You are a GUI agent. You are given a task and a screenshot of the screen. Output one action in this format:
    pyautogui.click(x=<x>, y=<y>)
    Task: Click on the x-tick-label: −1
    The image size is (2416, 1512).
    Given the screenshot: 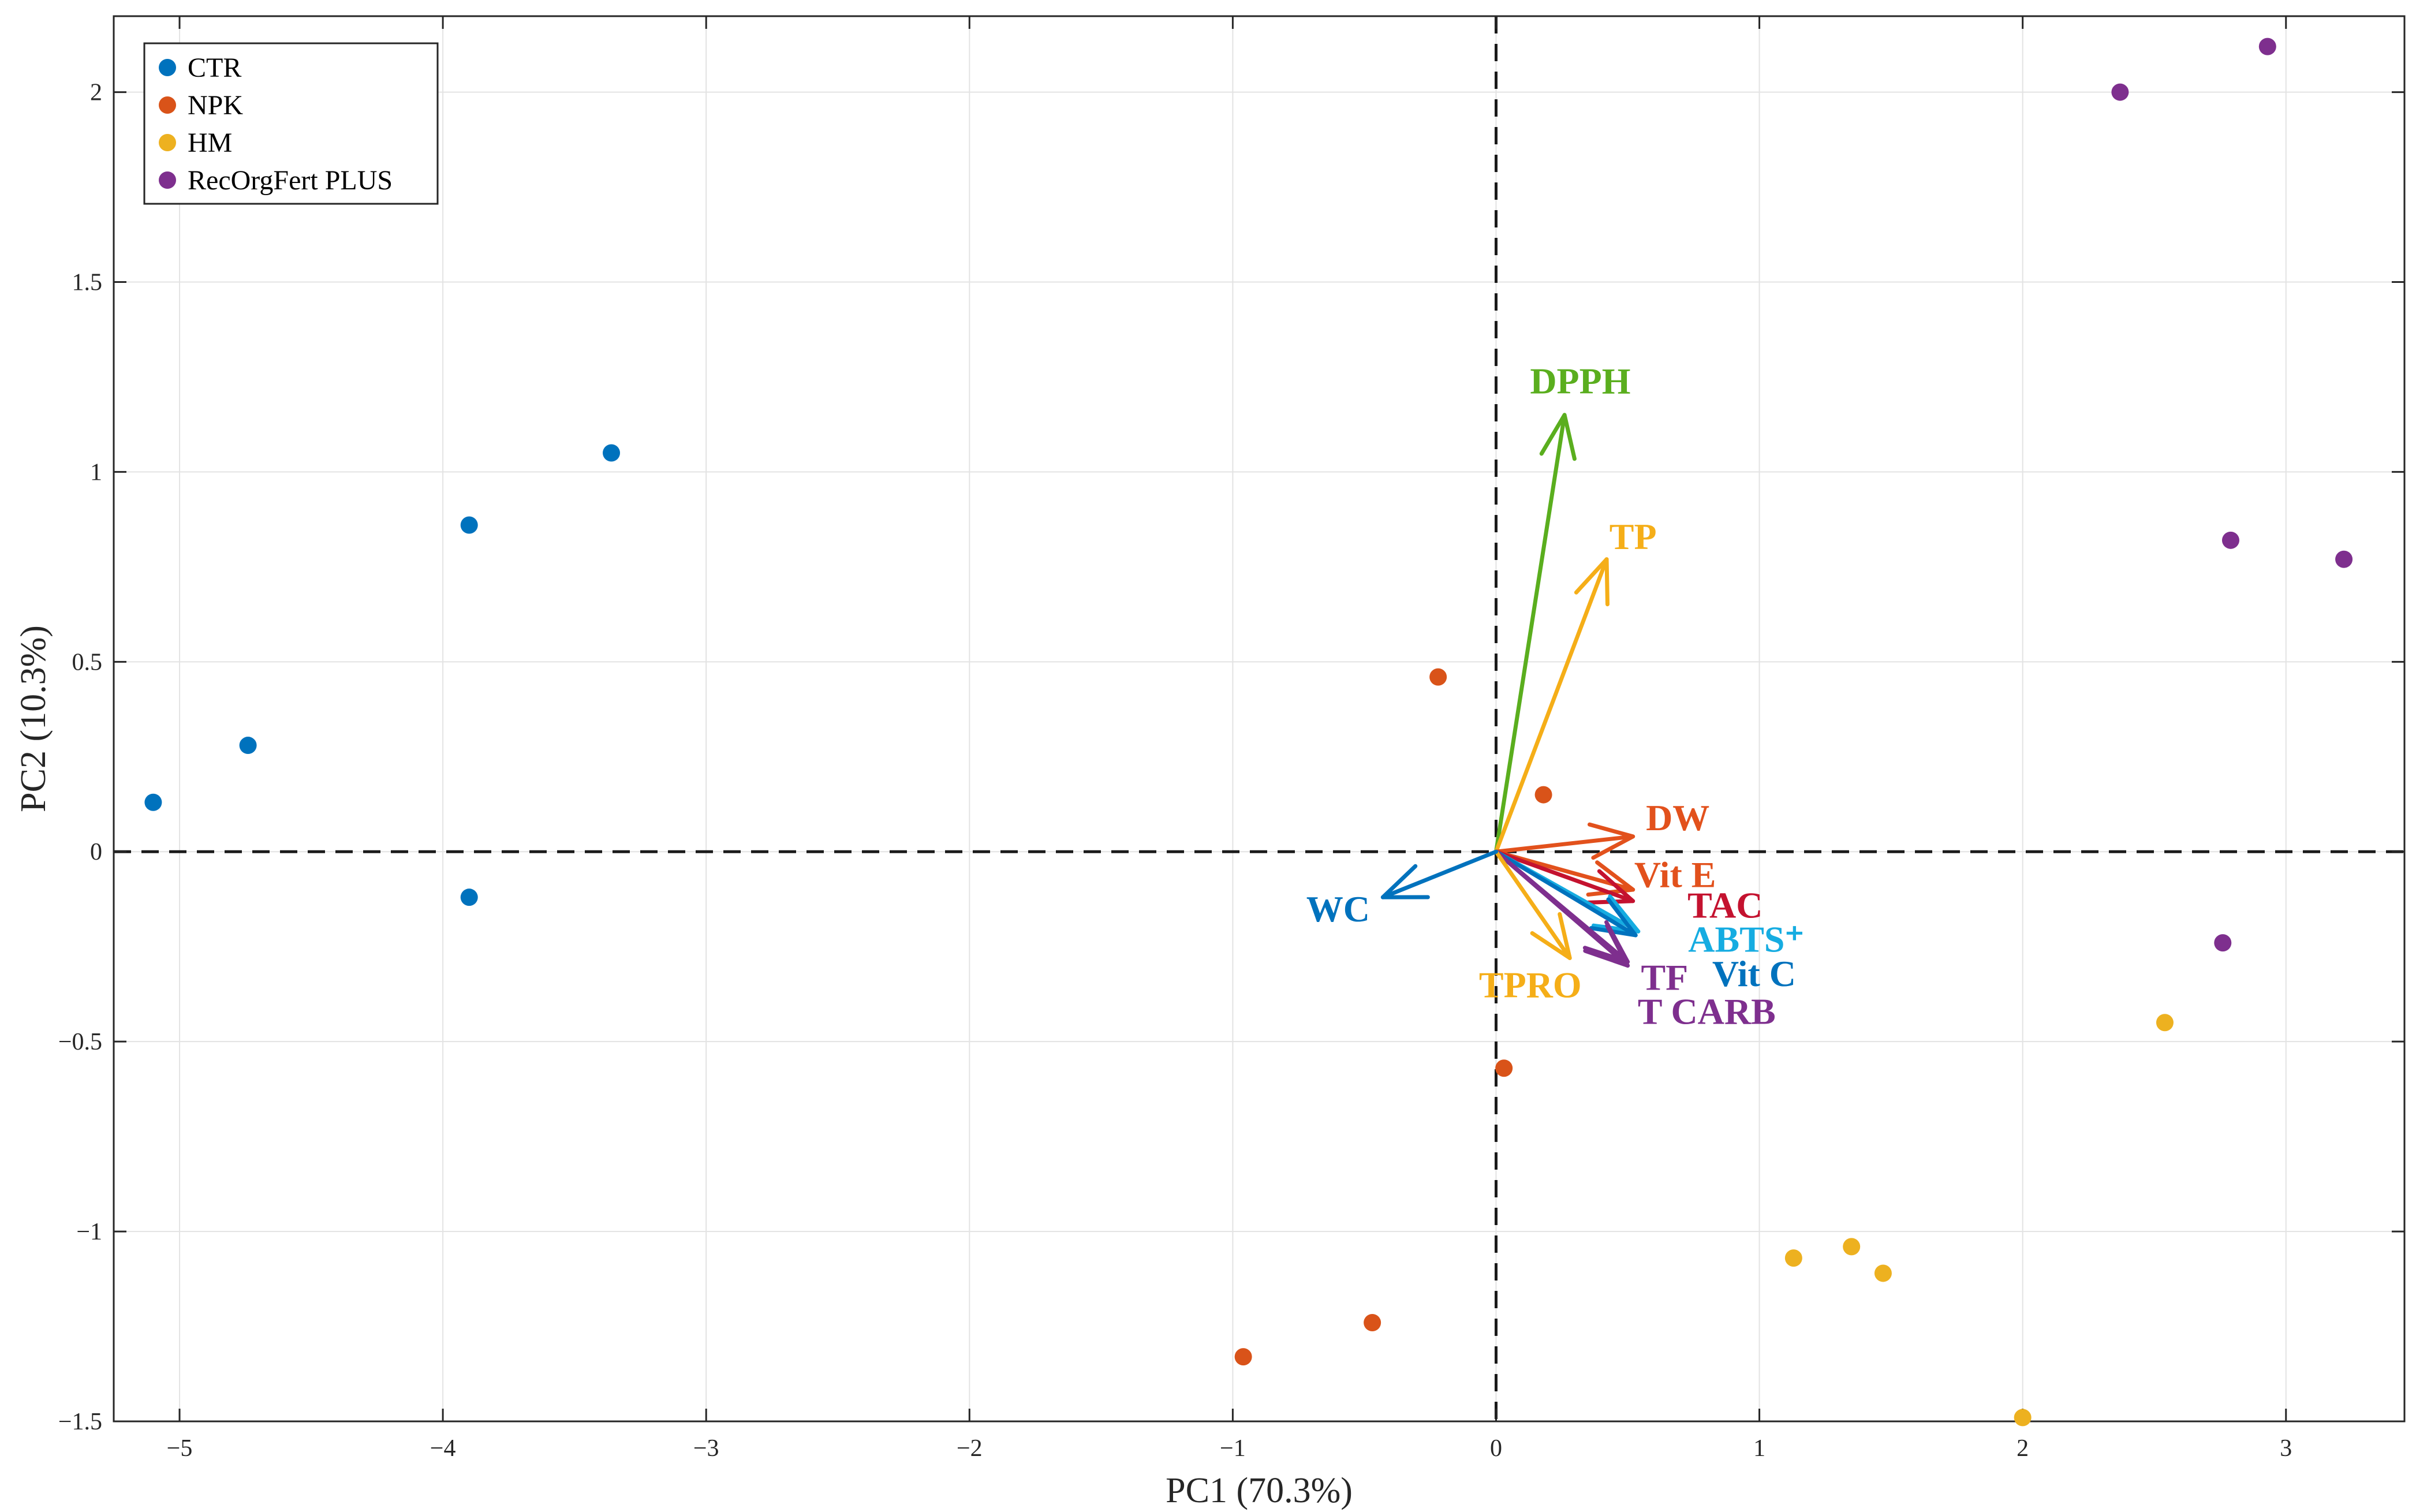 What is the action you would take?
    pyautogui.click(x=1233, y=1448)
    